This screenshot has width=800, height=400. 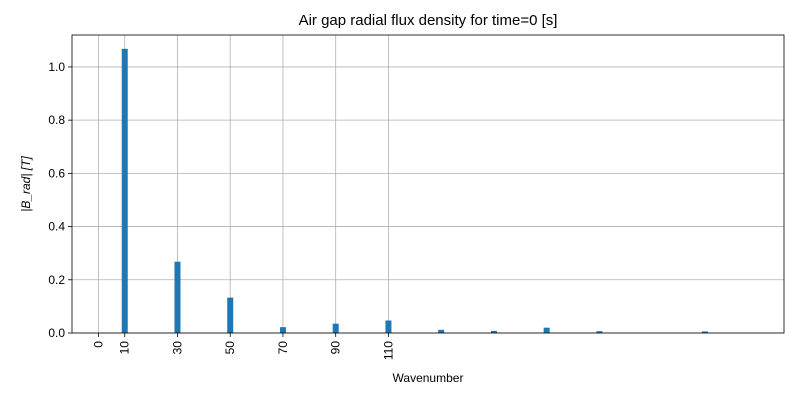 What do you see at coordinates (283, 348) in the screenshot?
I see `x-tick-label: 70` at bounding box center [283, 348].